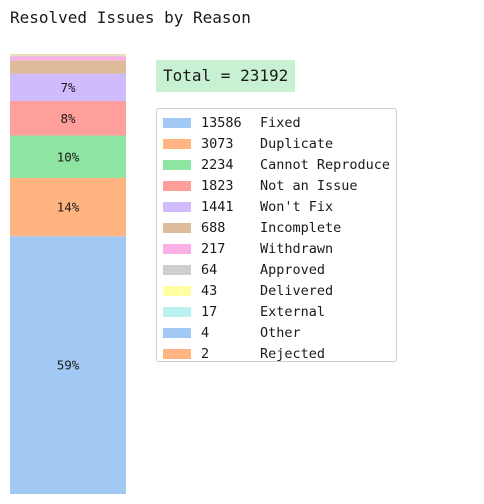 Image resolution: width=484 pixels, height=504 pixels. What do you see at coordinates (293, 354) in the screenshot?
I see `legend-label-12: Rejected` at bounding box center [293, 354].